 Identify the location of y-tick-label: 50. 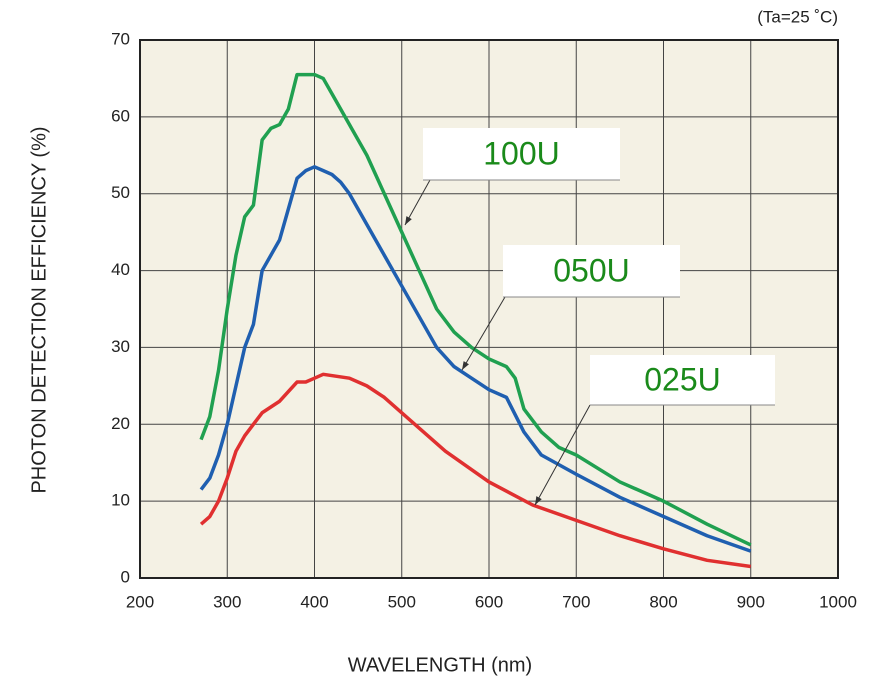
(120, 192).